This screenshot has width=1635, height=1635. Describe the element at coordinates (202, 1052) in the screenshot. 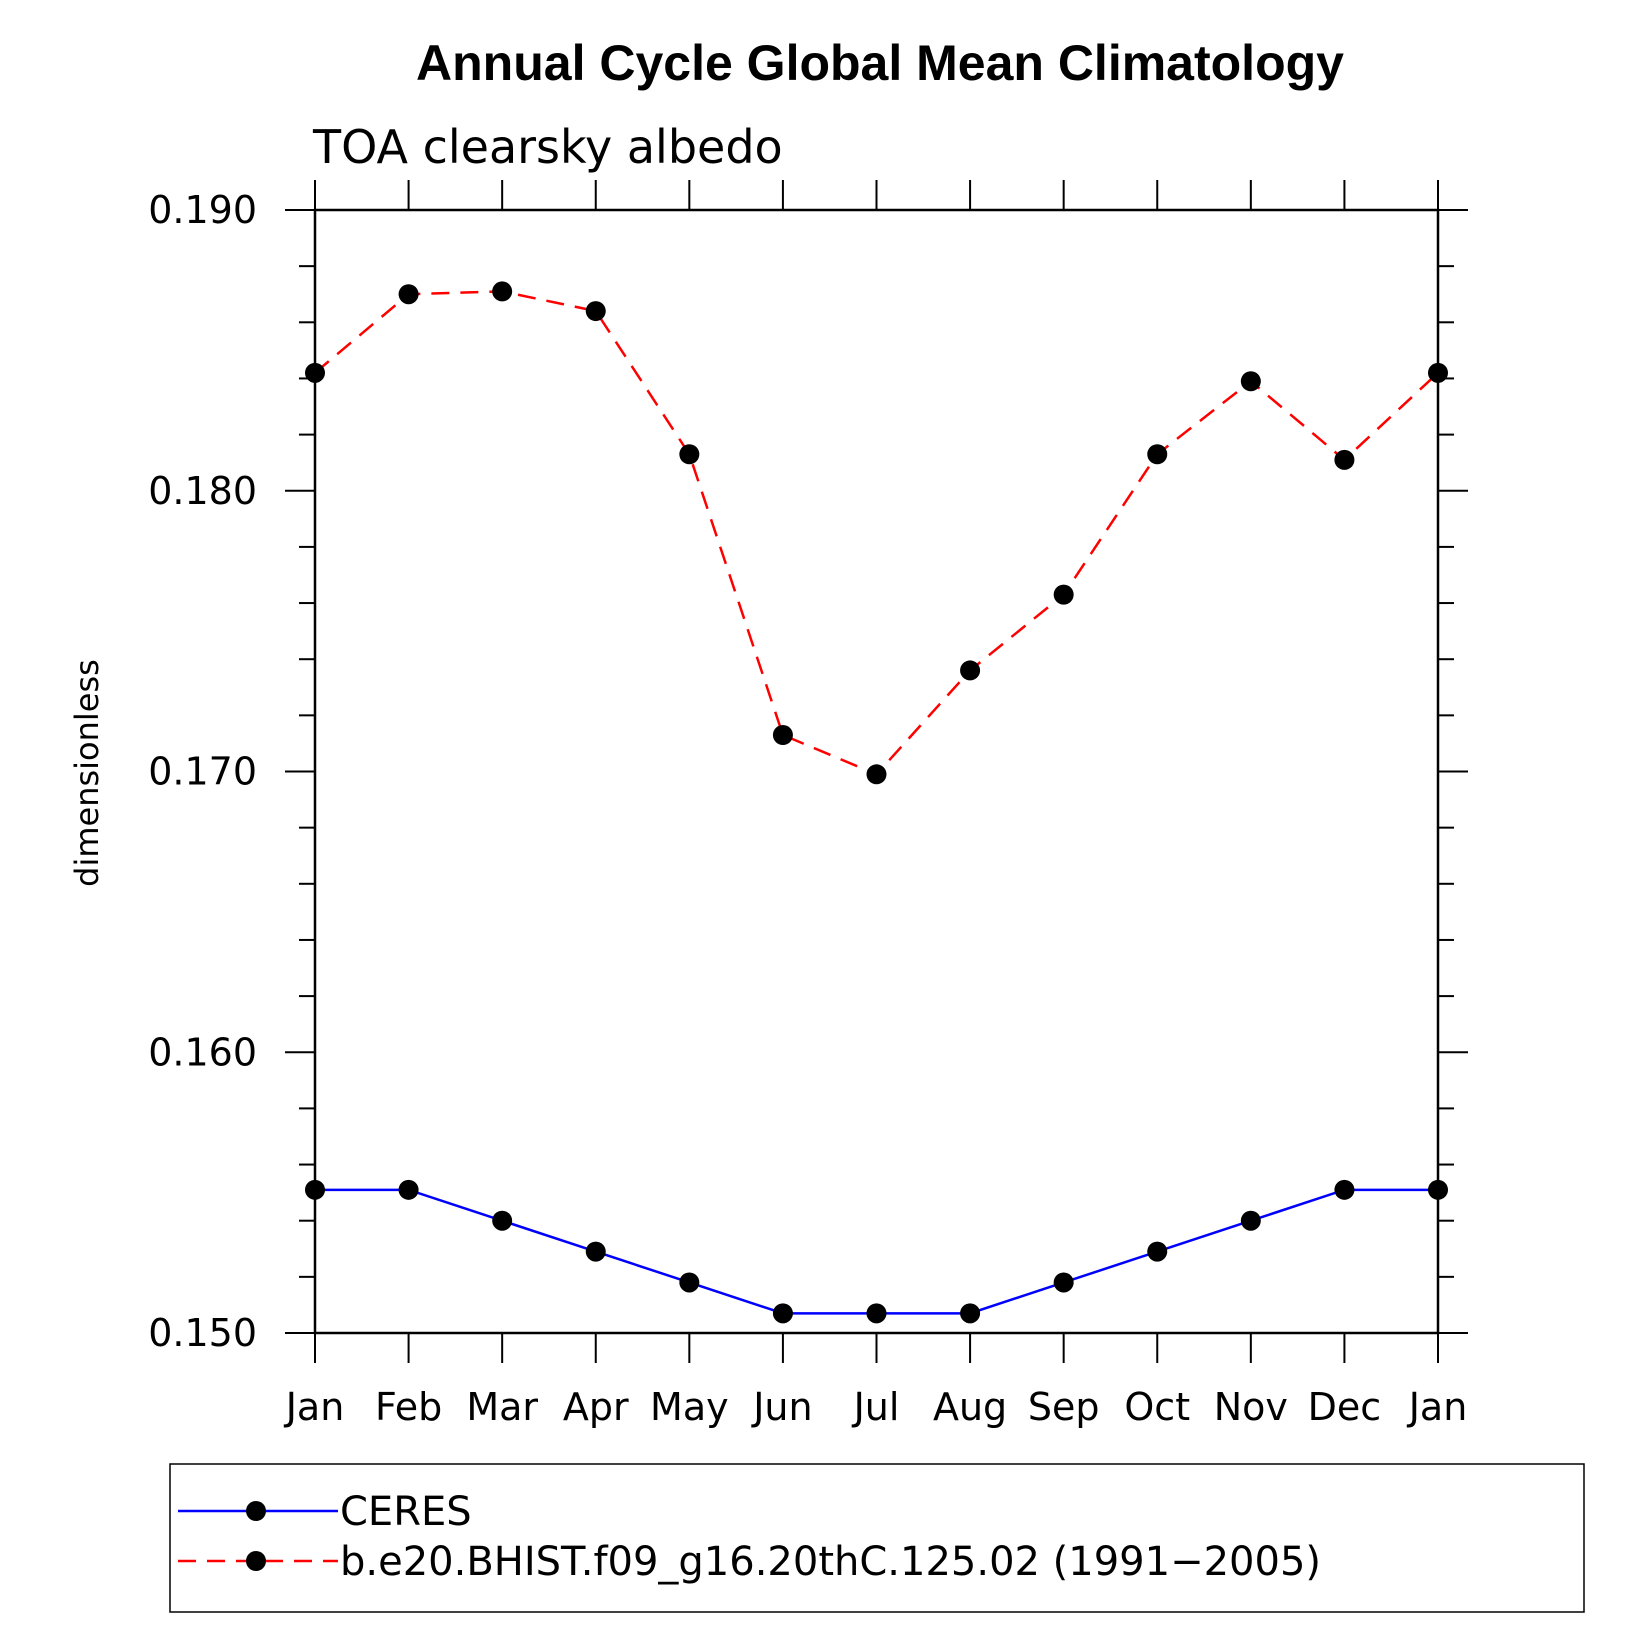

I see `y-tick-label: 0.160` at that location.